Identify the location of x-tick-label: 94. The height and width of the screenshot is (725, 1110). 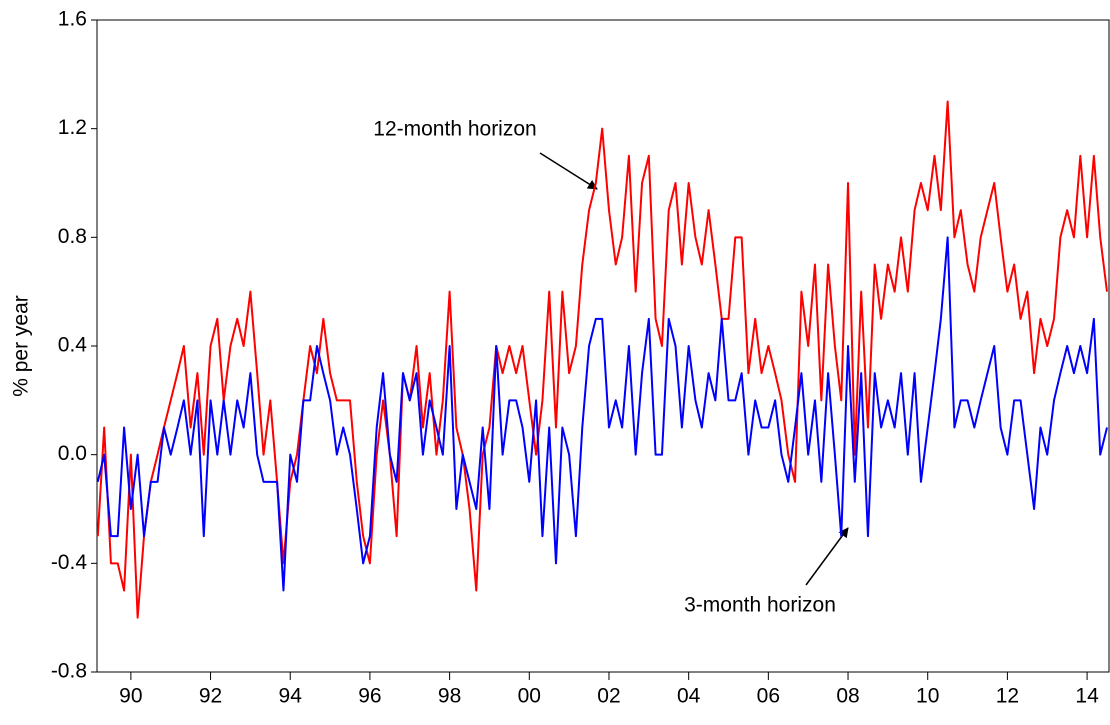
(291, 696).